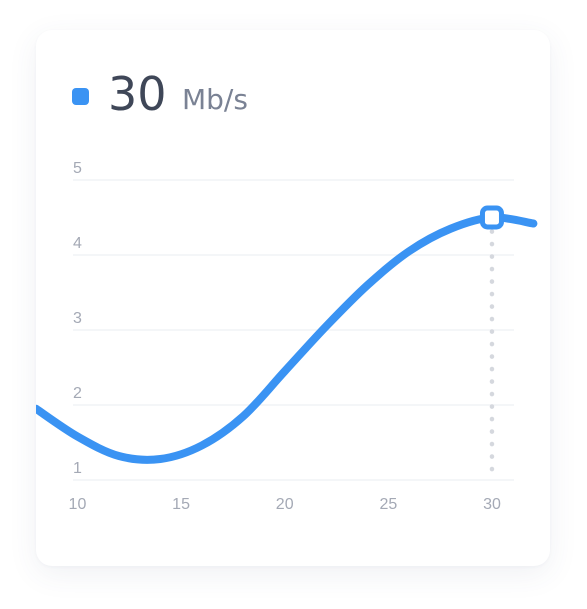 This screenshot has width=587, height=609. I want to click on highlight-marker-layer, so click(491, 217).